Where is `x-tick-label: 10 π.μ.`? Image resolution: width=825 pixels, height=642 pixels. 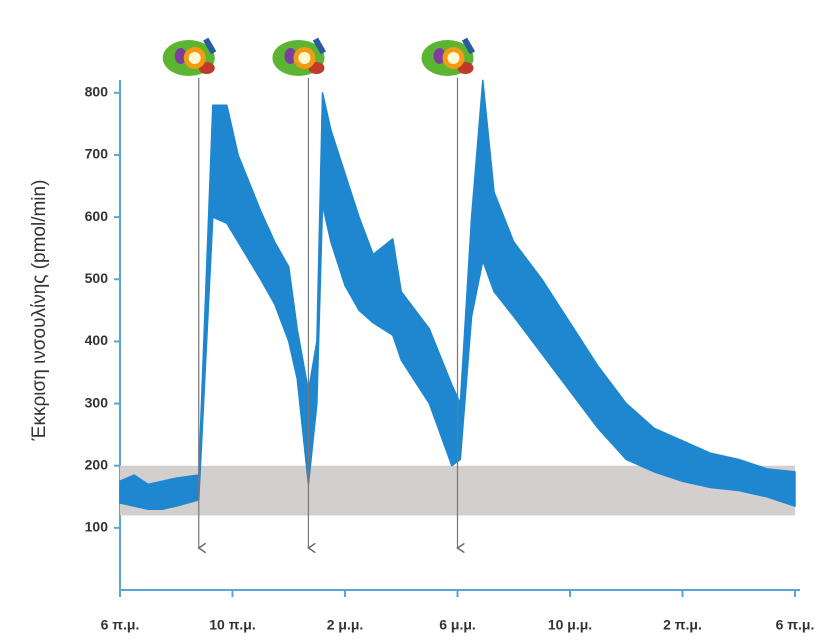 x-tick-label: 10 π.μ. is located at coordinates (232, 625).